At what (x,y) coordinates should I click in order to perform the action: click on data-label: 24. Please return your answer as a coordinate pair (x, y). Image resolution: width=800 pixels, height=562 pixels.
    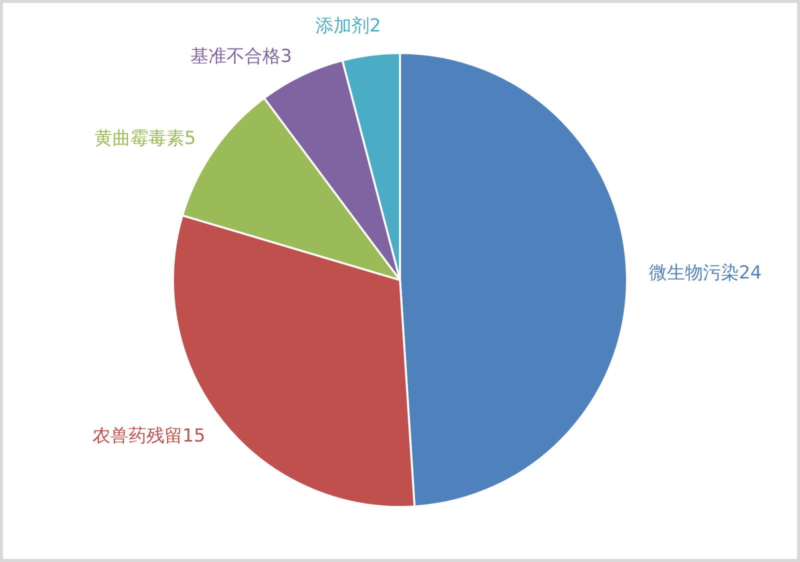
    Looking at the image, I should click on (750, 273).